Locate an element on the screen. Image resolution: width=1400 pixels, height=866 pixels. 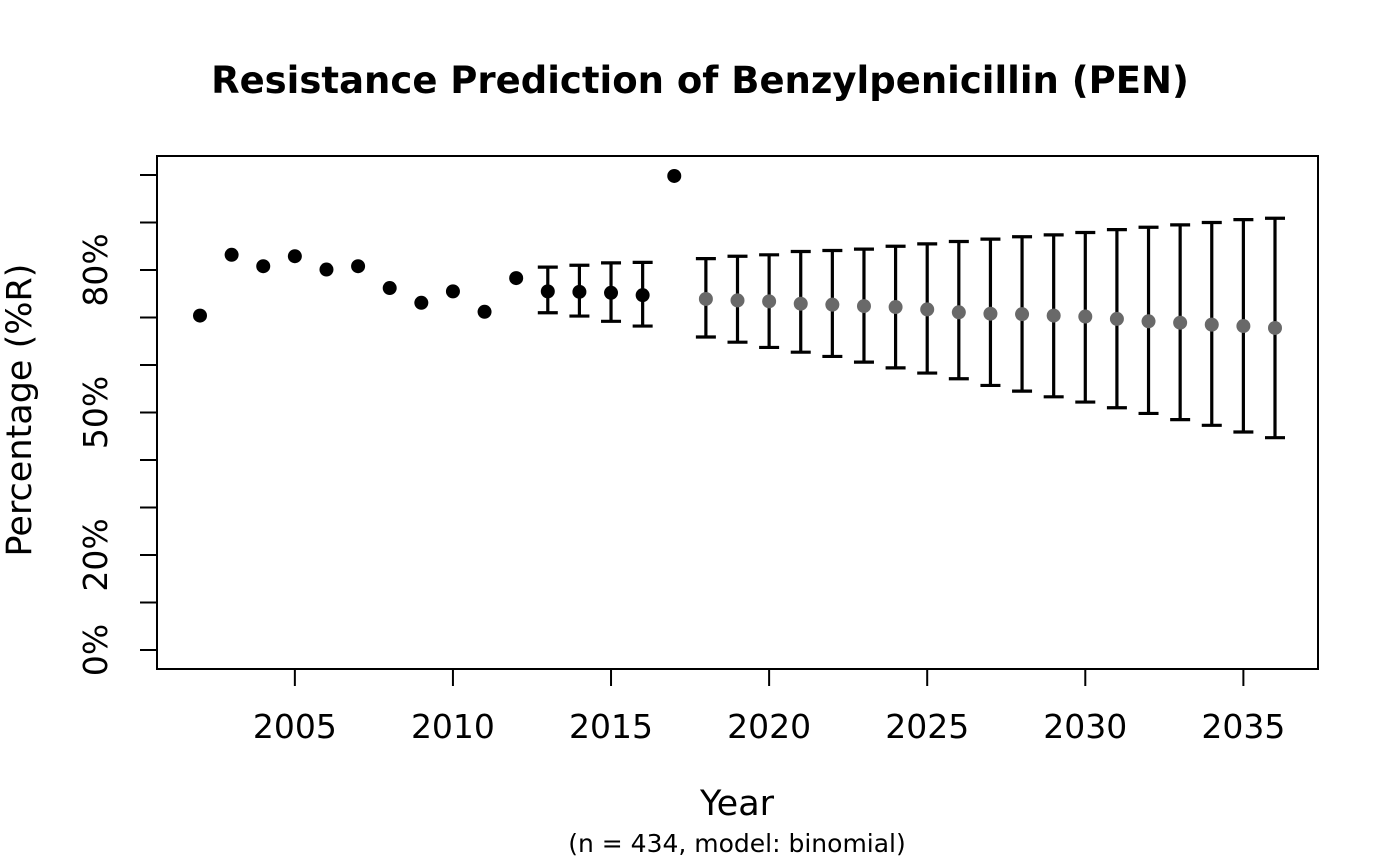
y-axis-label: Percentage (%R) is located at coordinates (20, 410).